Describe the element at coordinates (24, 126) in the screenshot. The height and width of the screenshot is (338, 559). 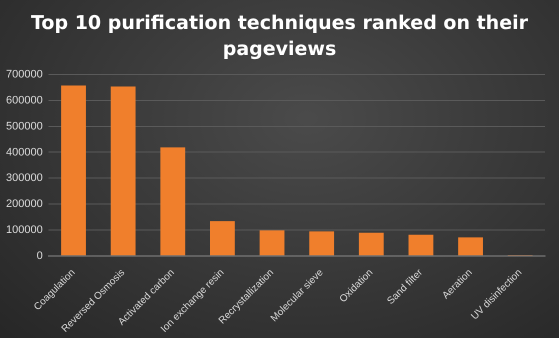
I see `y-tick-label: 500000` at that location.